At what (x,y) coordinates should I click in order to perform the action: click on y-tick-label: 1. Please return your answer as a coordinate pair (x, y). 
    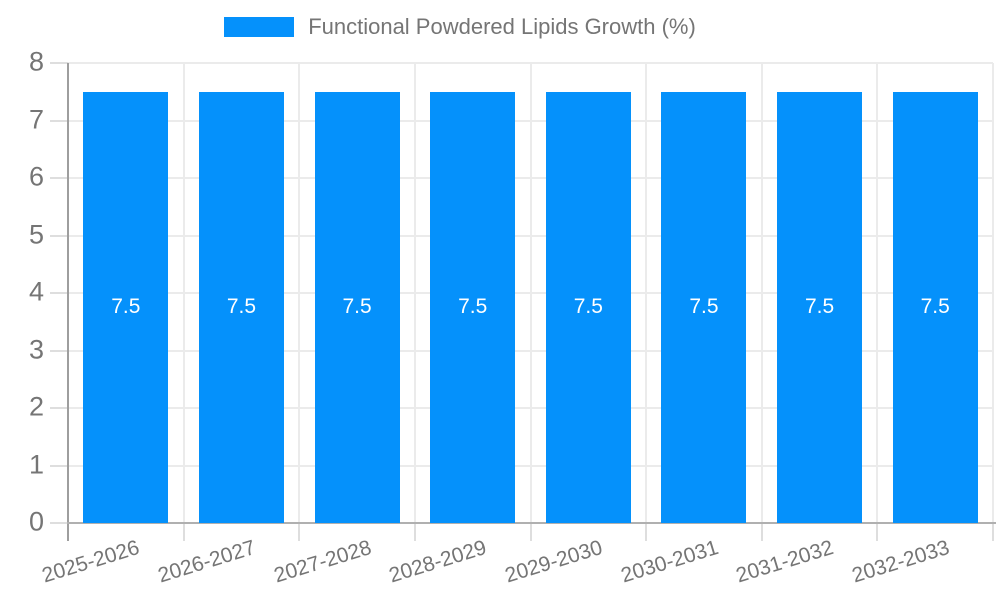
    Looking at the image, I should click on (36, 463).